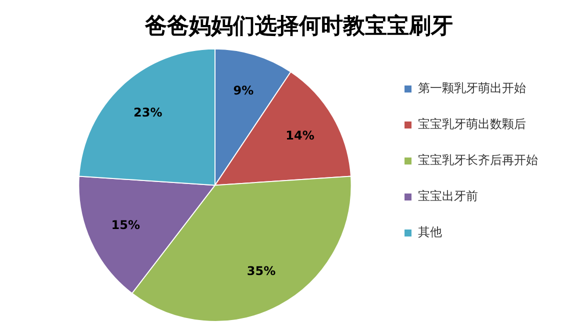 This screenshot has width=568, height=330. I want to click on data-label: 15%, so click(125, 225).